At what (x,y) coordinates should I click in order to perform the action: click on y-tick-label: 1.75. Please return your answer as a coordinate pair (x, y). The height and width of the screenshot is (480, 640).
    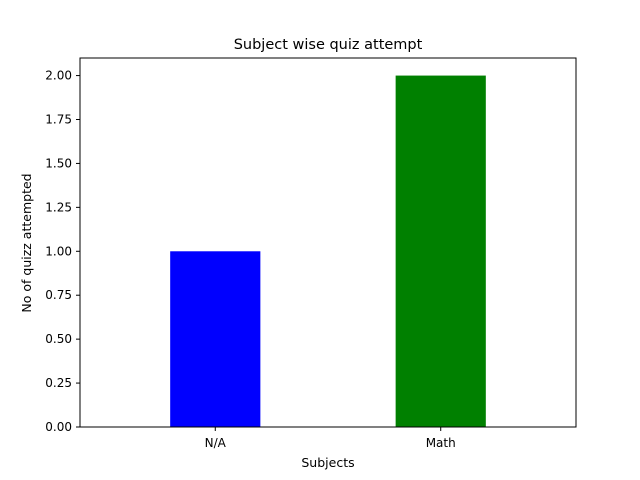
    Looking at the image, I should click on (58, 120).